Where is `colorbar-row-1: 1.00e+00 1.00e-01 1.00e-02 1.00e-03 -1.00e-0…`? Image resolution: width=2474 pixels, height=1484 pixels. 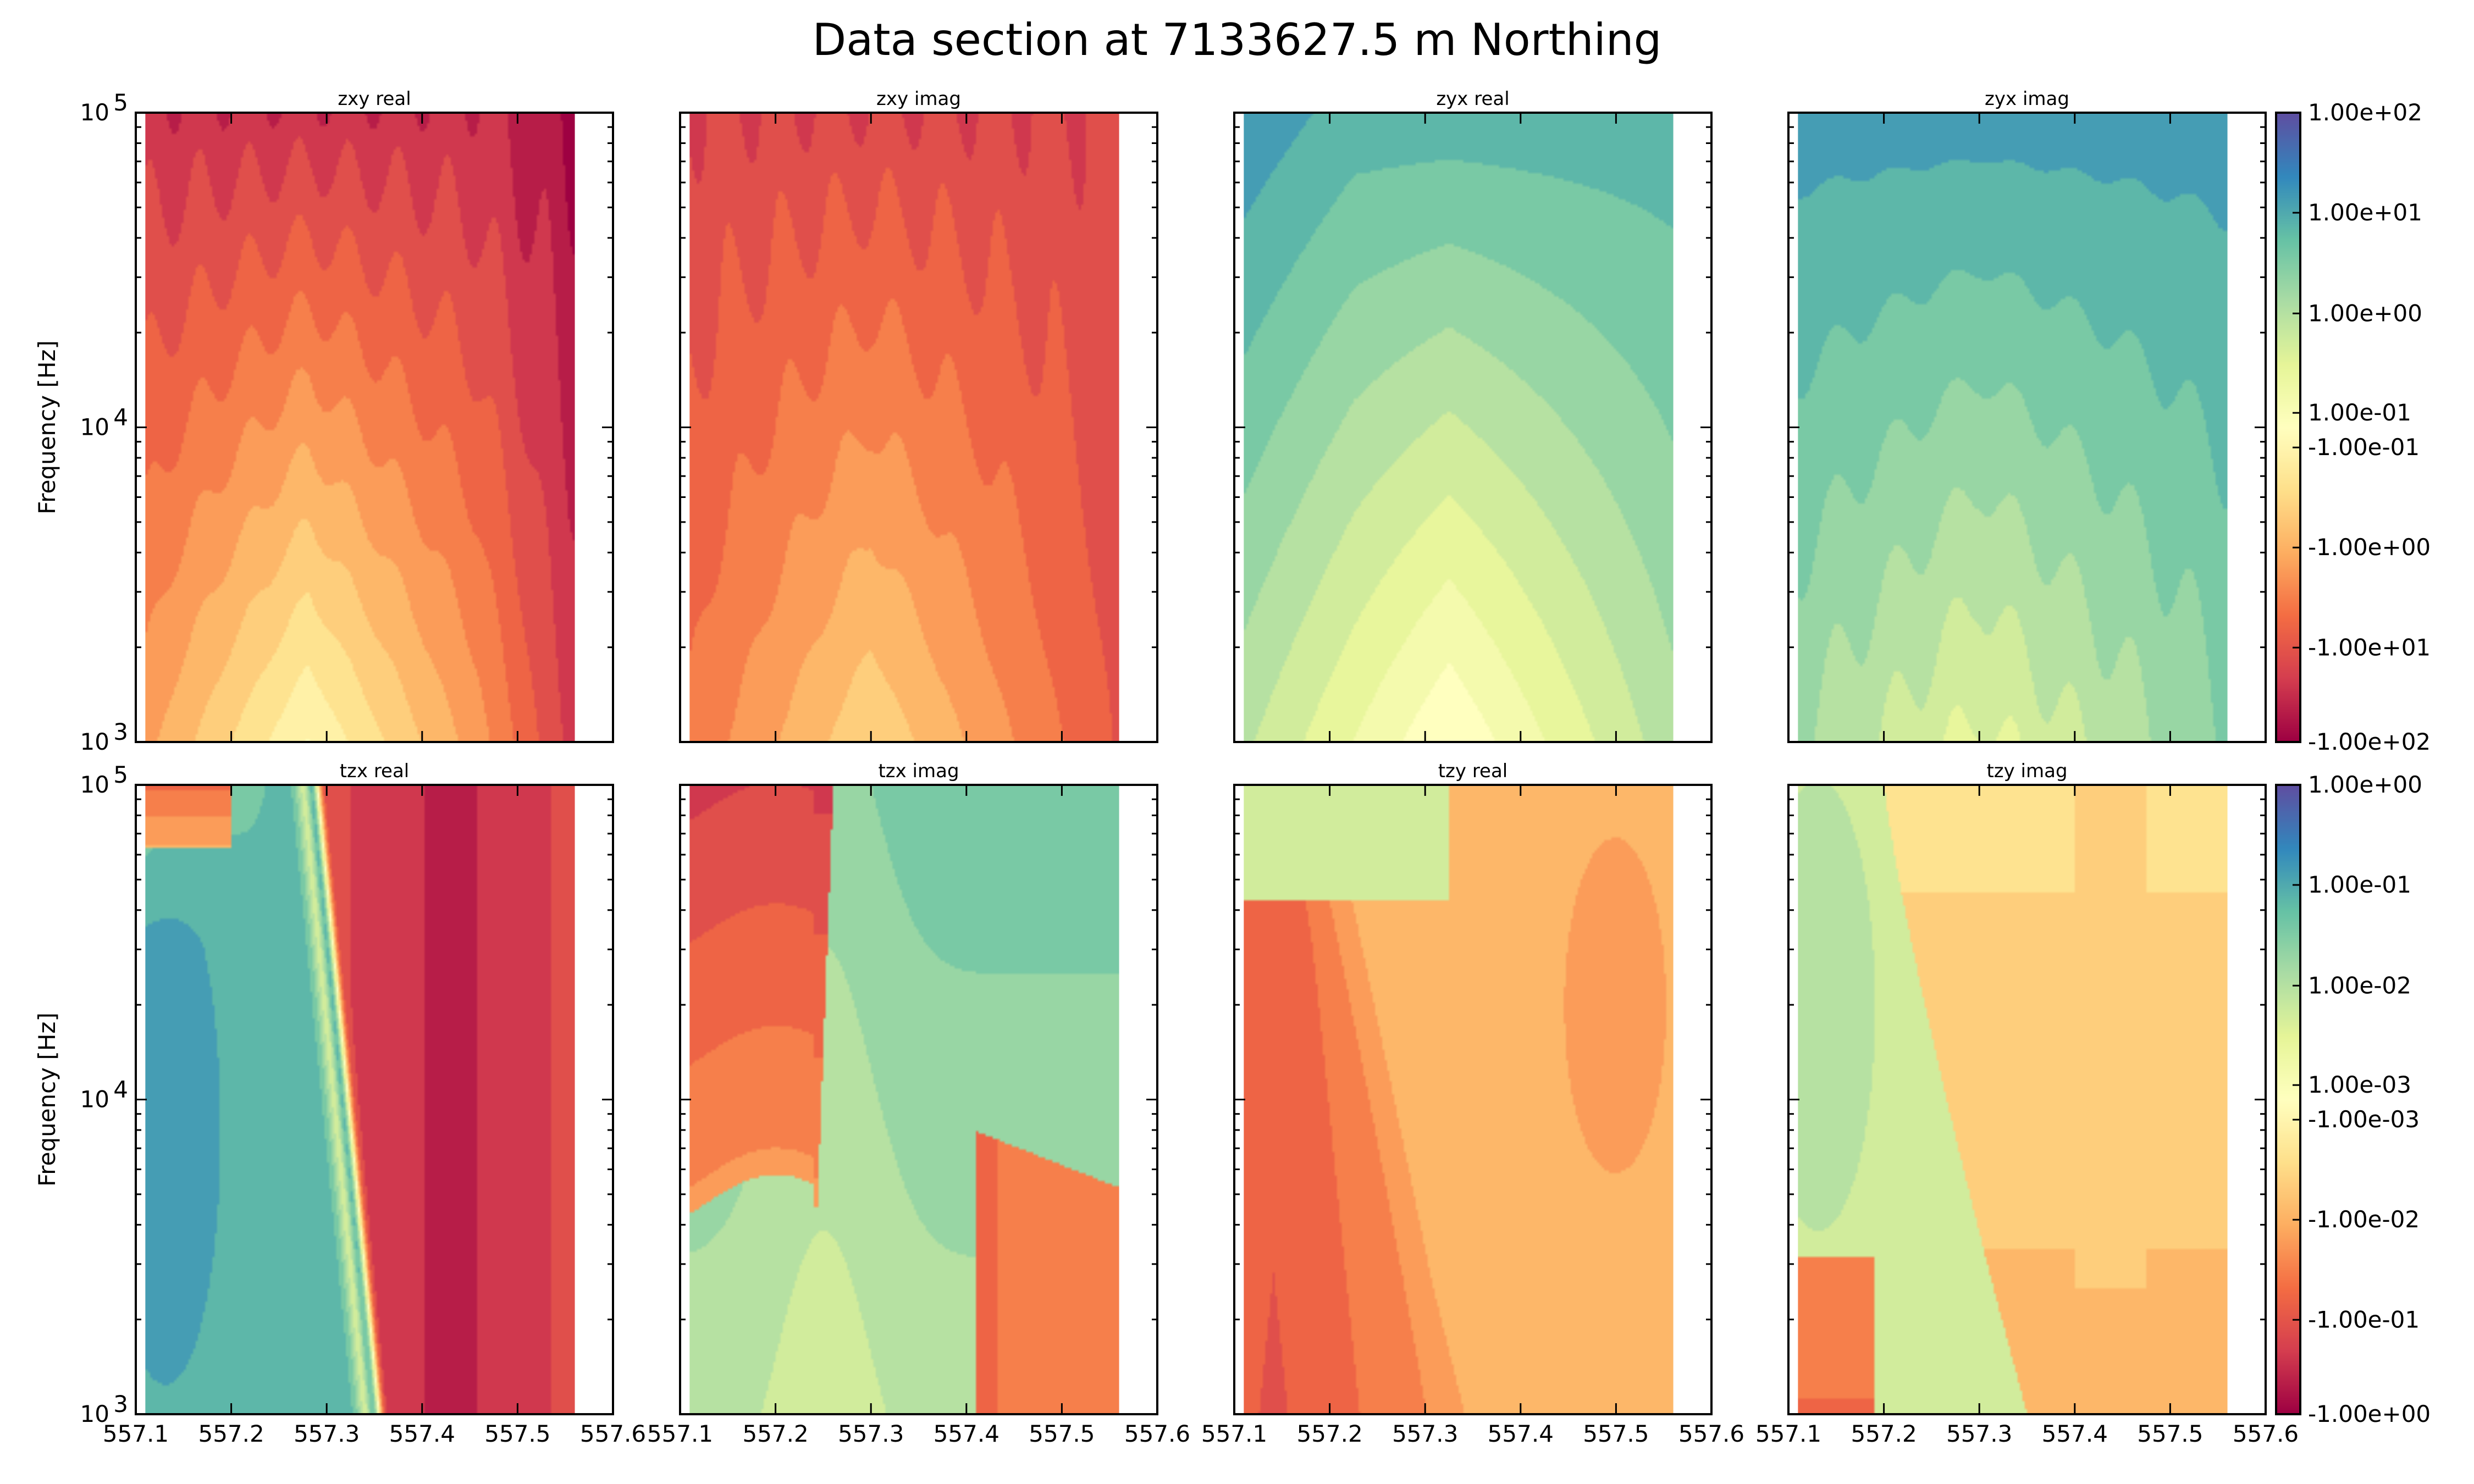
colorbar-row-1: 1.00e+00 1.00e-01 1.00e-02 1.00e-03 -1.00e-0… is located at coordinates (2353, 1099).